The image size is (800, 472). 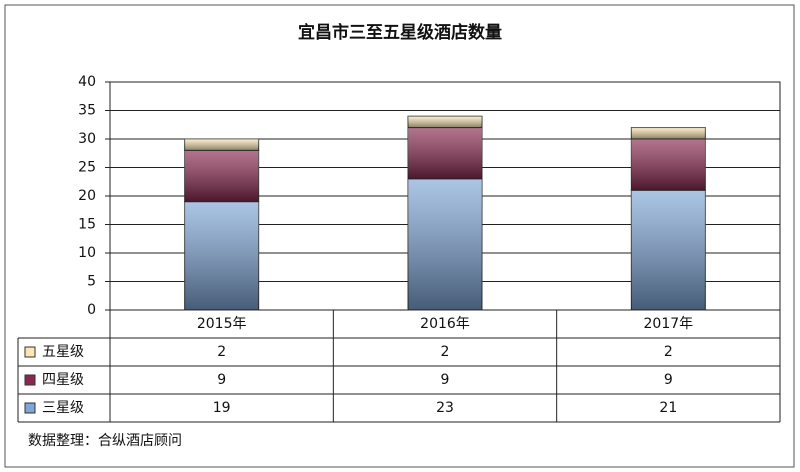 What do you see at coordinates (87, 111) in the screenshot?
I see `y-tick-label: 35` at bounding box center [87, 111].